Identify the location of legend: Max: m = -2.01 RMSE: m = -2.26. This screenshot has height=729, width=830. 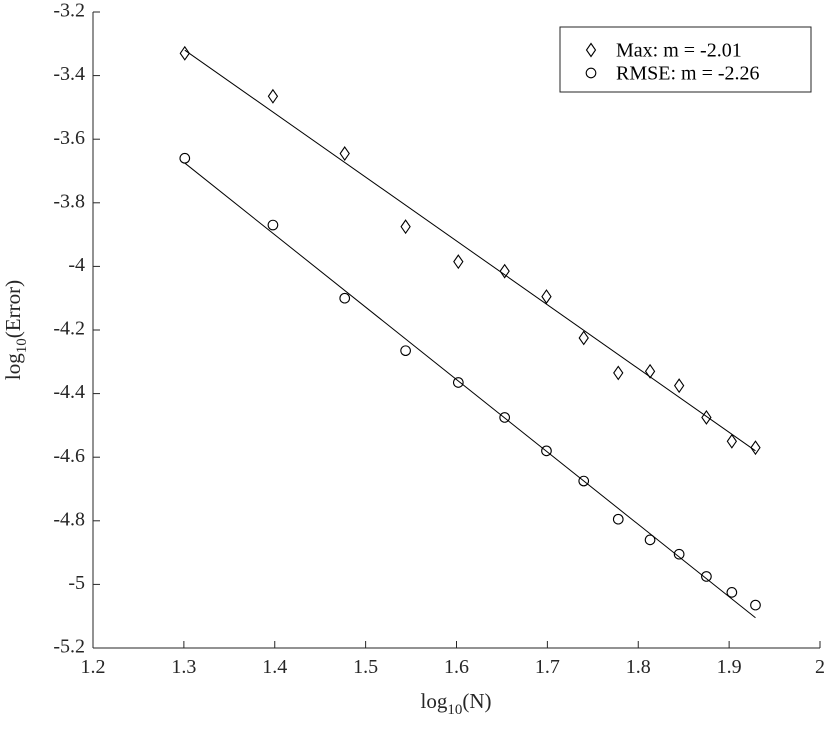
(685, 59).